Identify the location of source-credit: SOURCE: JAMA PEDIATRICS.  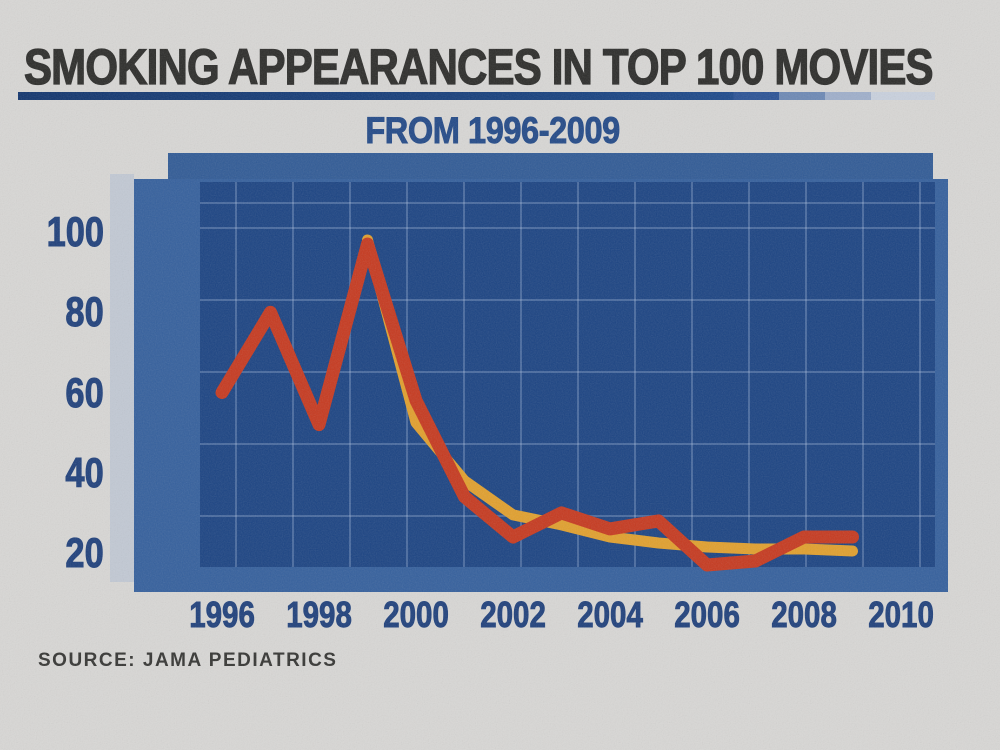
(188, 660).